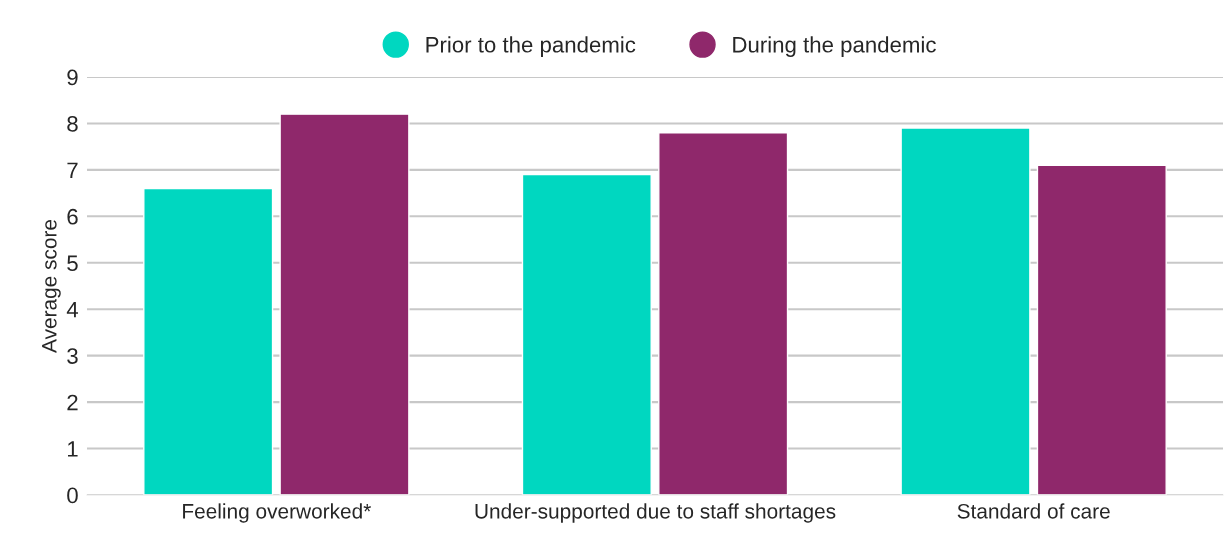 The height and width of the screenshot is (537, 1225). Describe the element at coordinates (531, 46) in the screenshot. I see `legend-label: Prior to the pandemic` at that location.